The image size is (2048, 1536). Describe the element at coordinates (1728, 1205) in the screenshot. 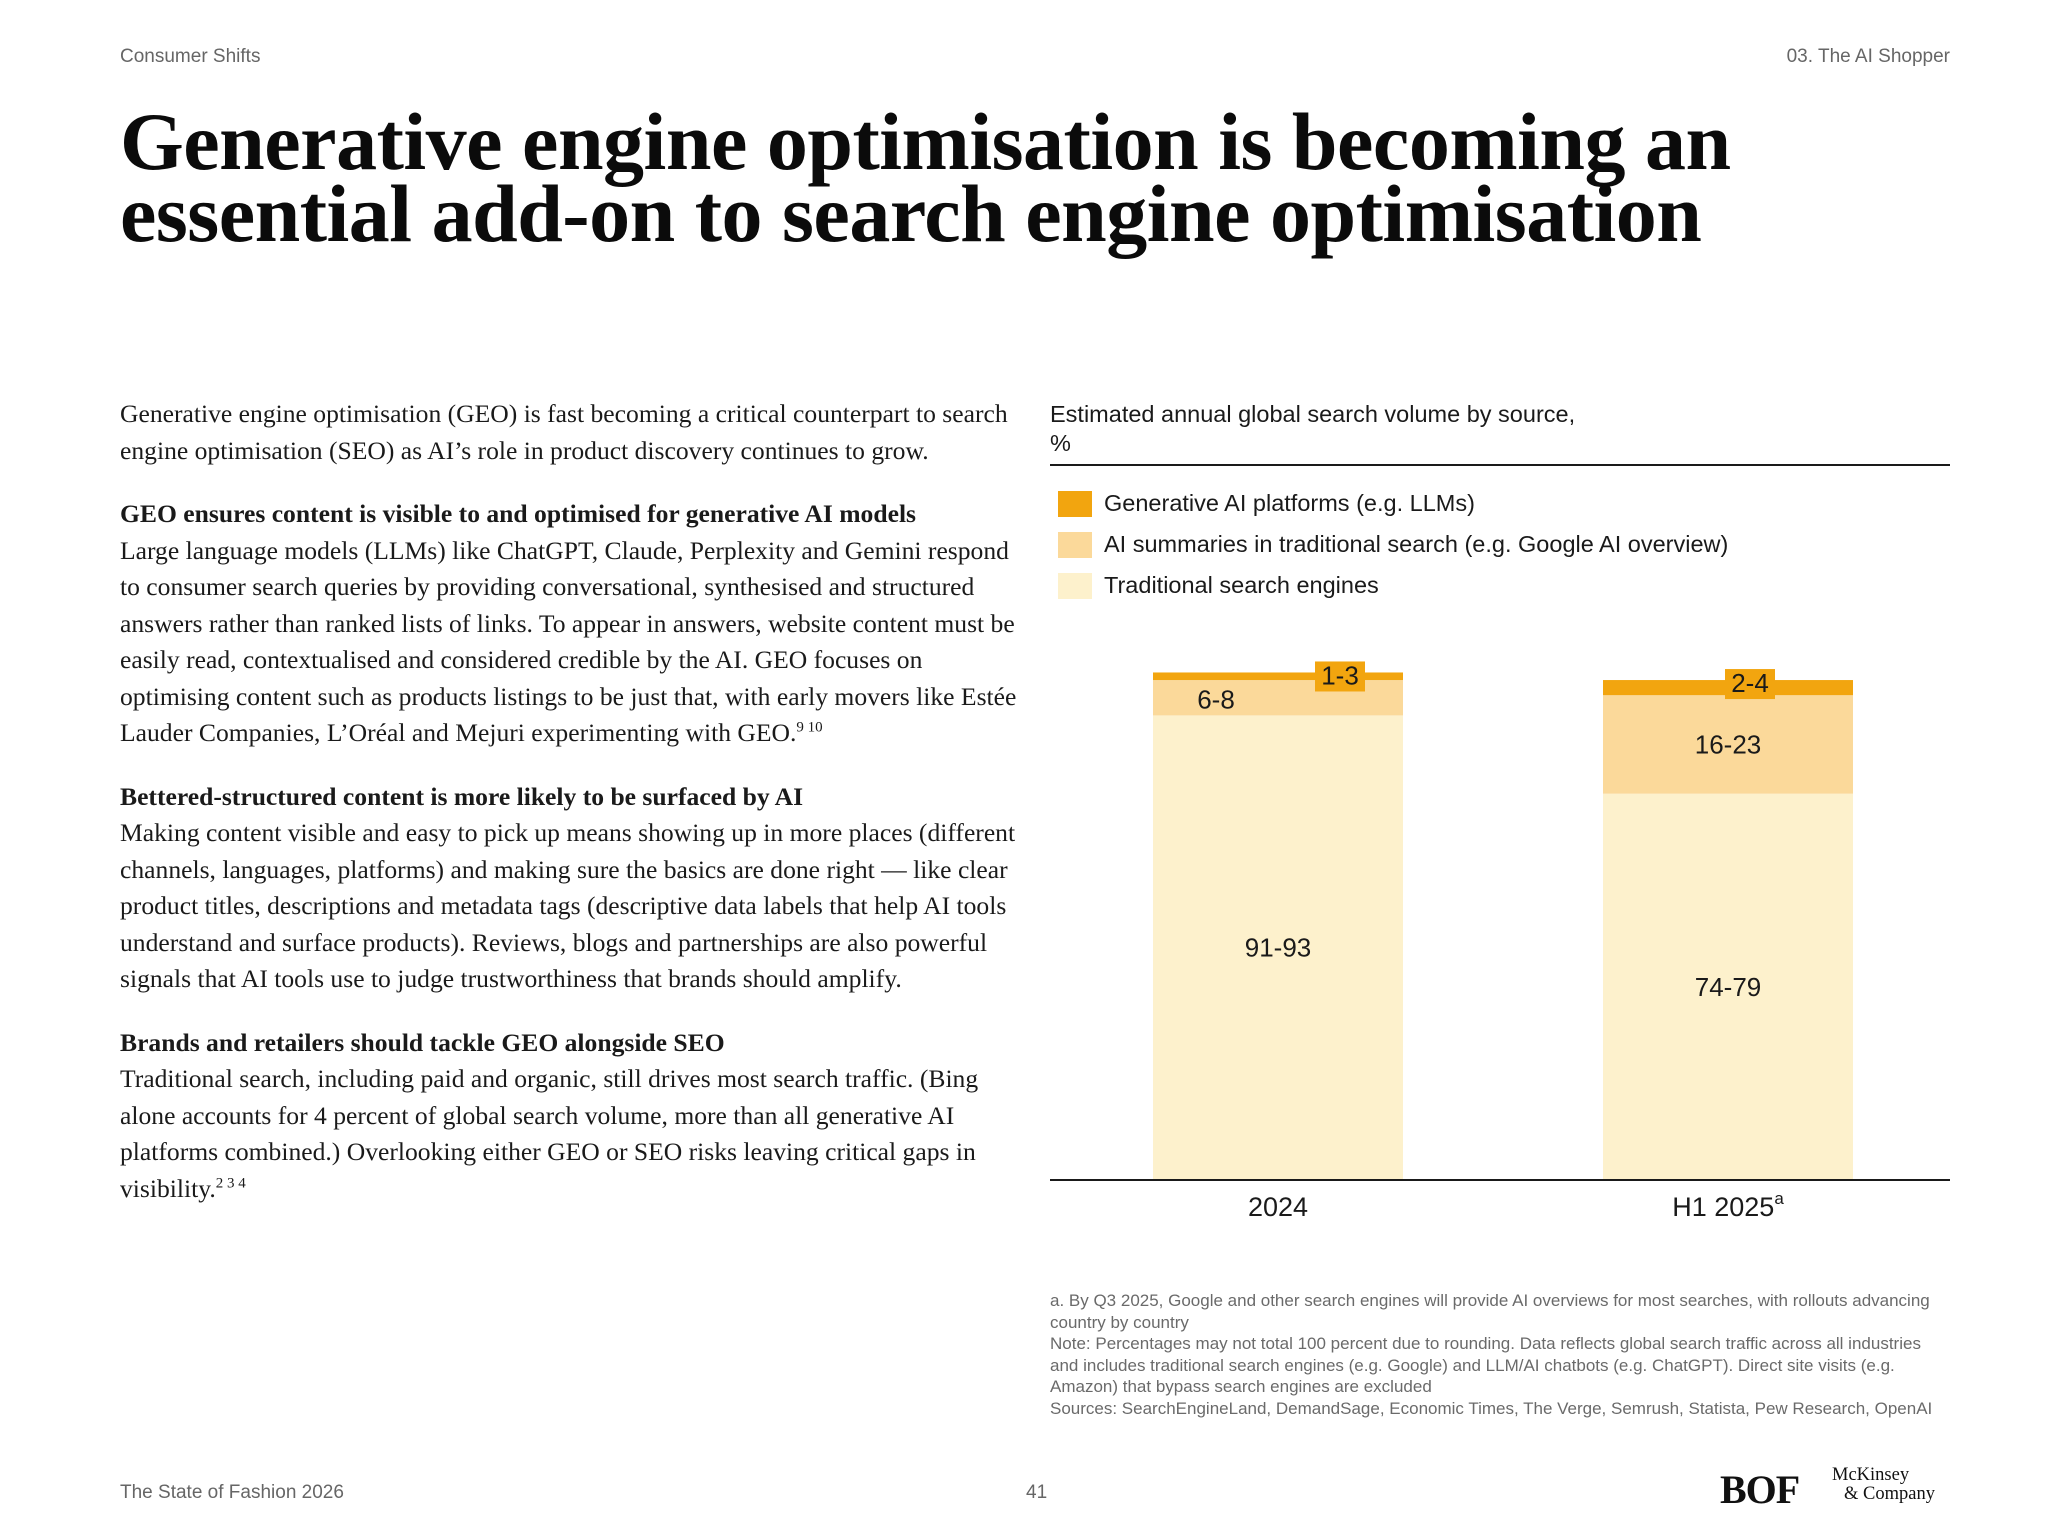

I see `category-label-2: H1 2025a` at that location.